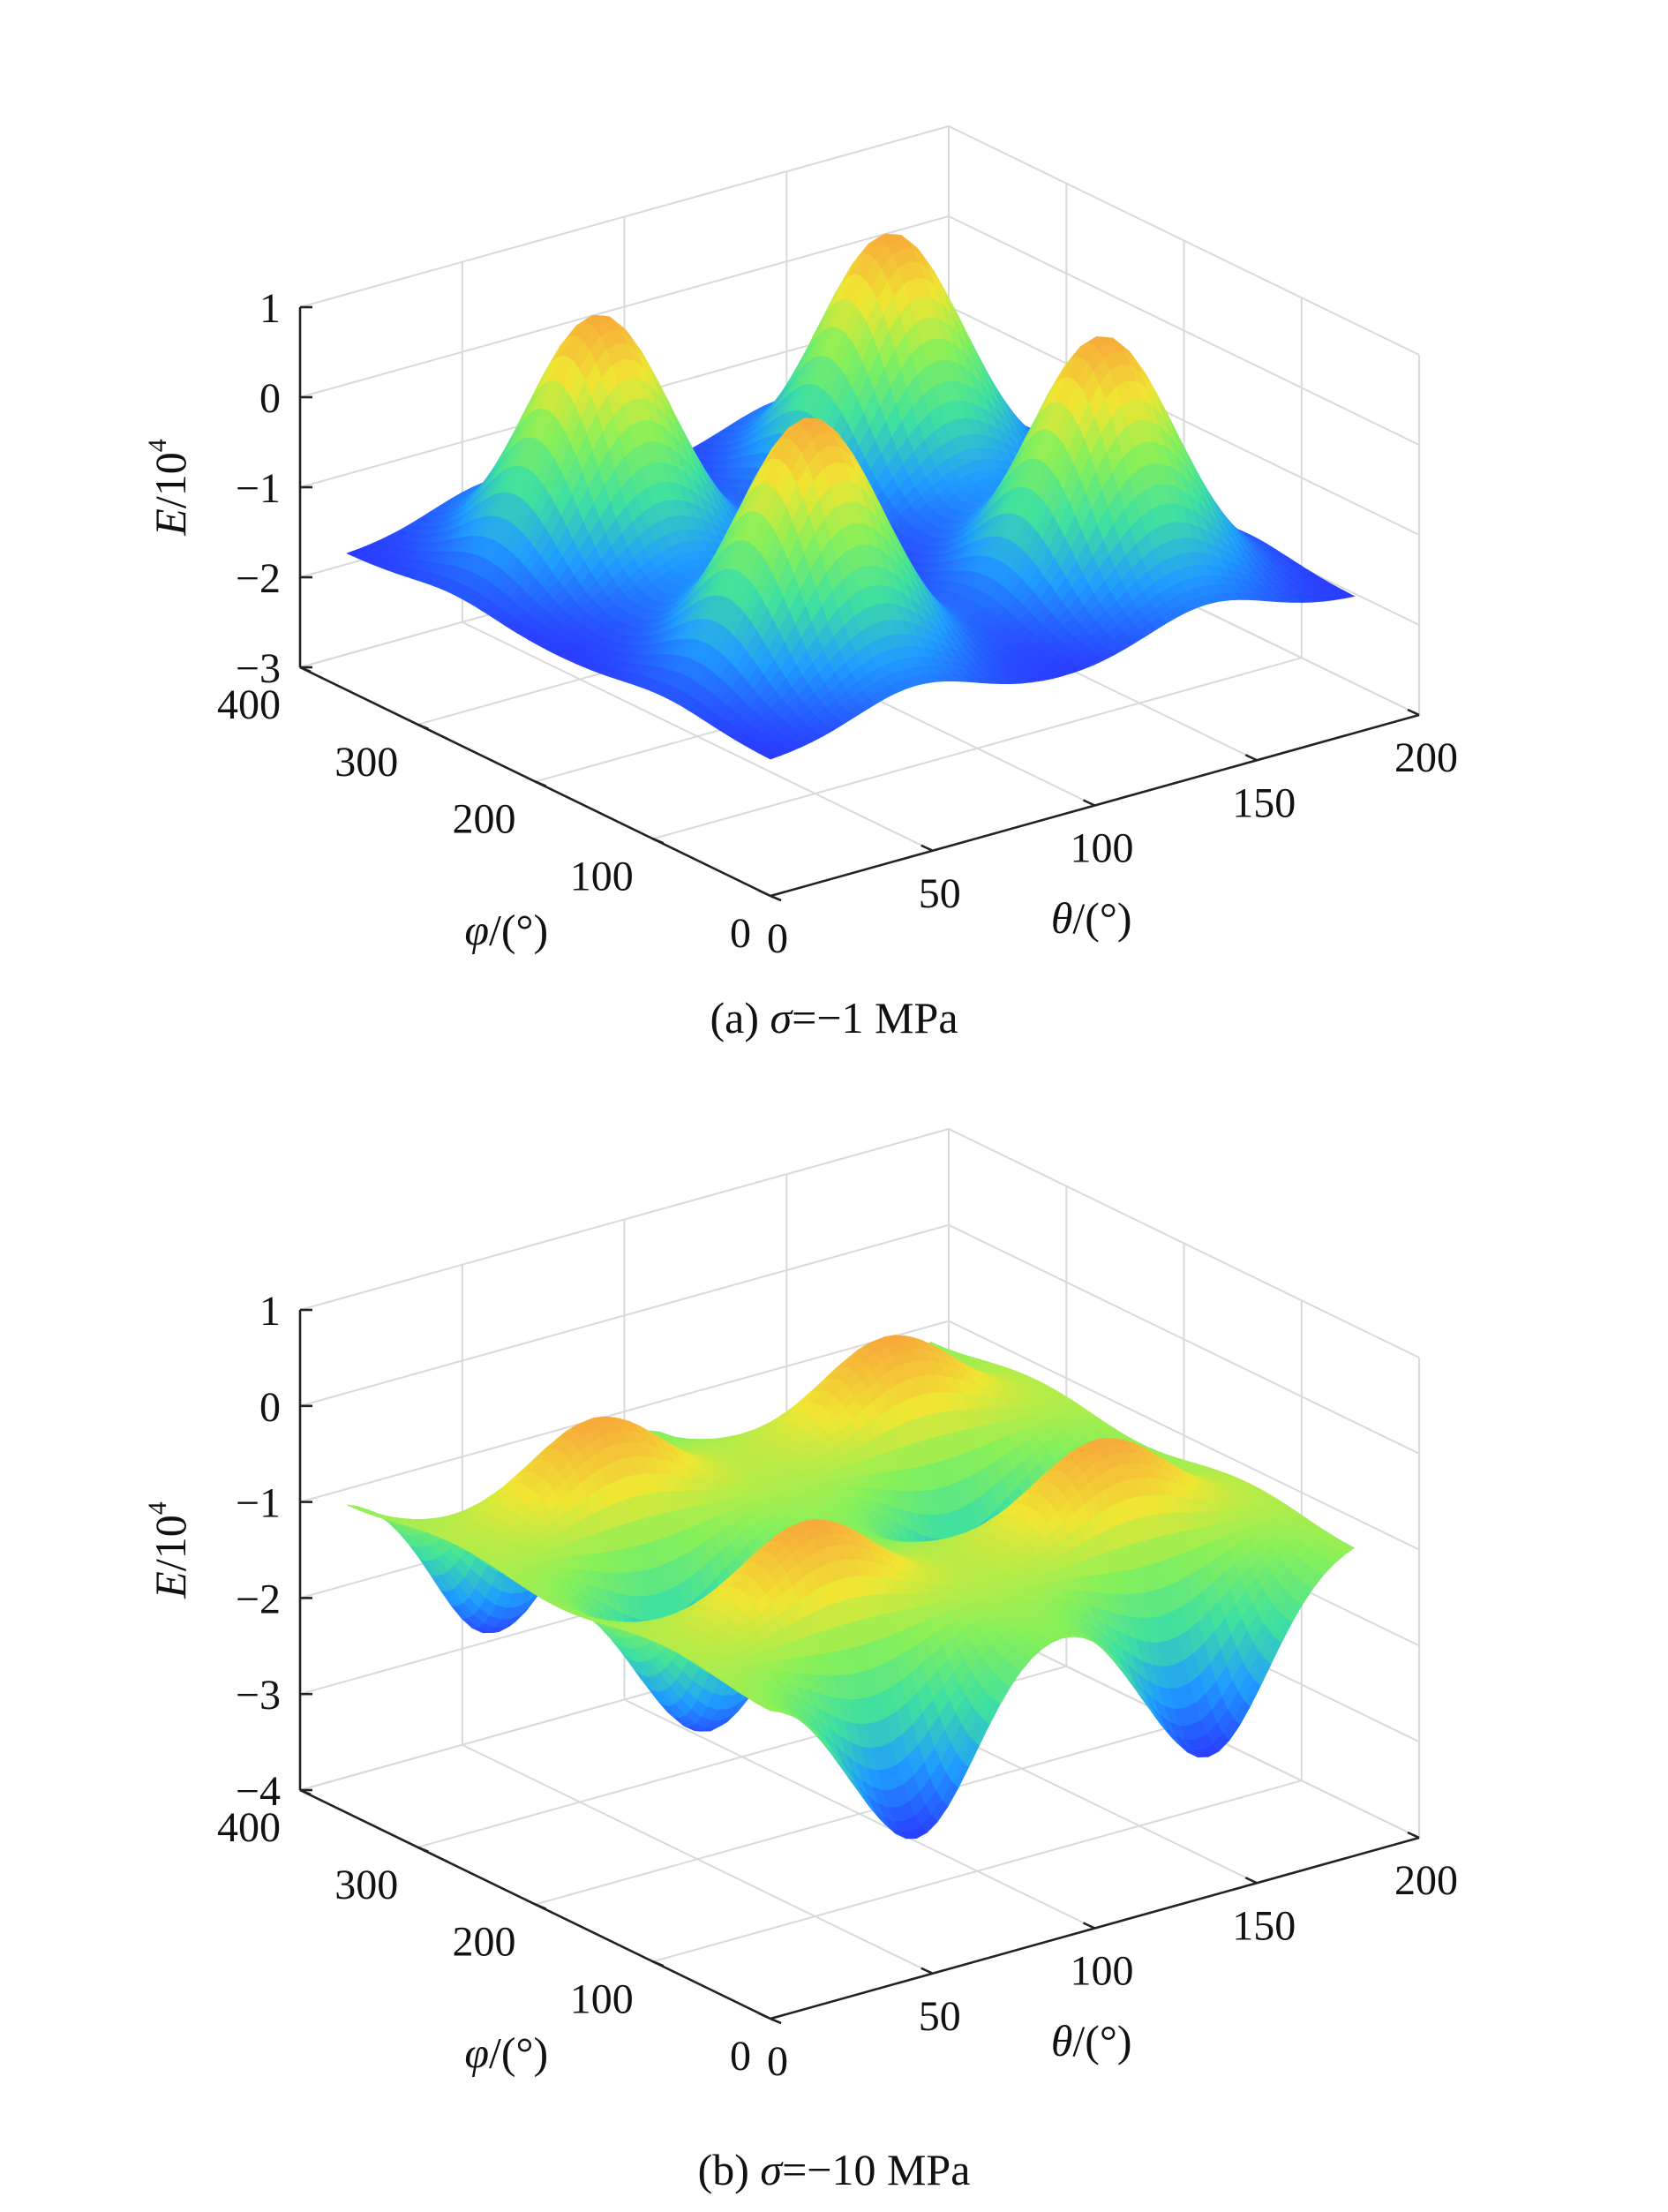 The image size is (1668, 2212). I want to click on z-tick-label-b: −4, so click(258, 1791).